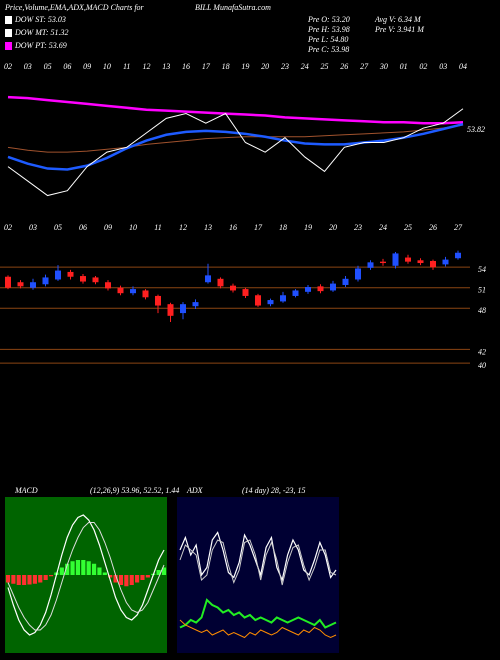 This screenshot has width=500, height=660. I want to click on panel-subtitle: (14 day) 28, -23, 15, so click(274, 490).